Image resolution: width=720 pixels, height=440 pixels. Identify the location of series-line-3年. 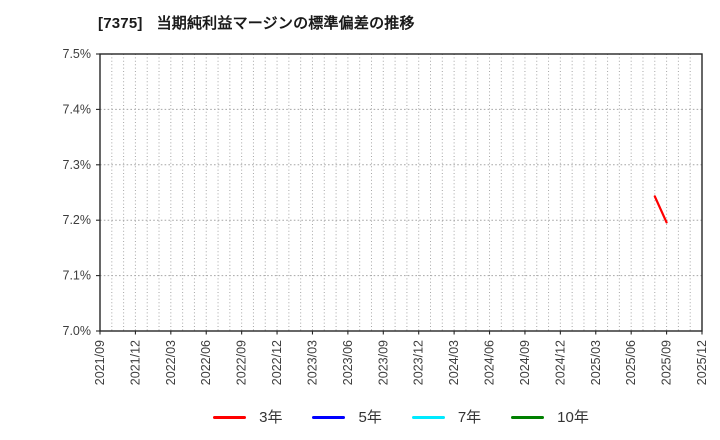
(660, 209).